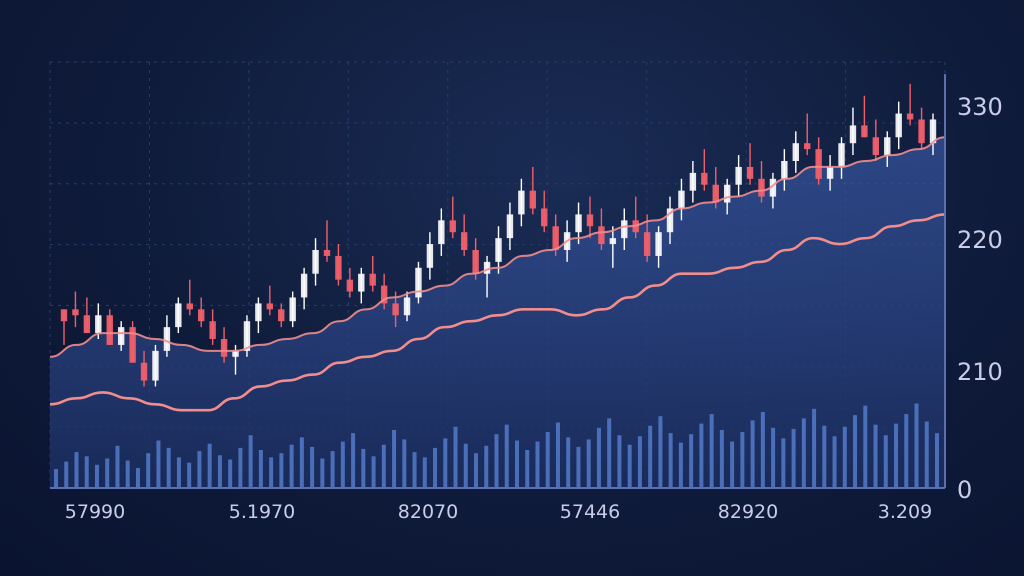  I want to click on volume-bars, so click(496, 445).